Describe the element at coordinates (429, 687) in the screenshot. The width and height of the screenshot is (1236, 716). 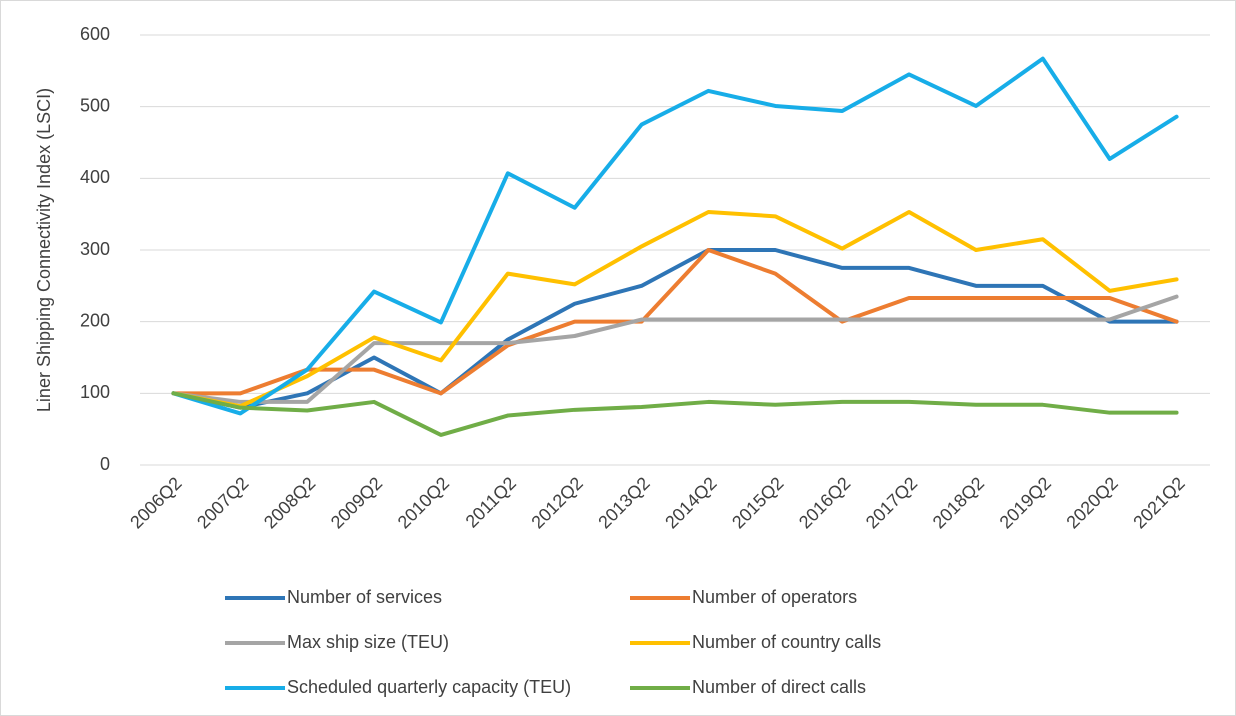
I see `legend-label: Scheduled quarterly capacity (TEU)` at that location.